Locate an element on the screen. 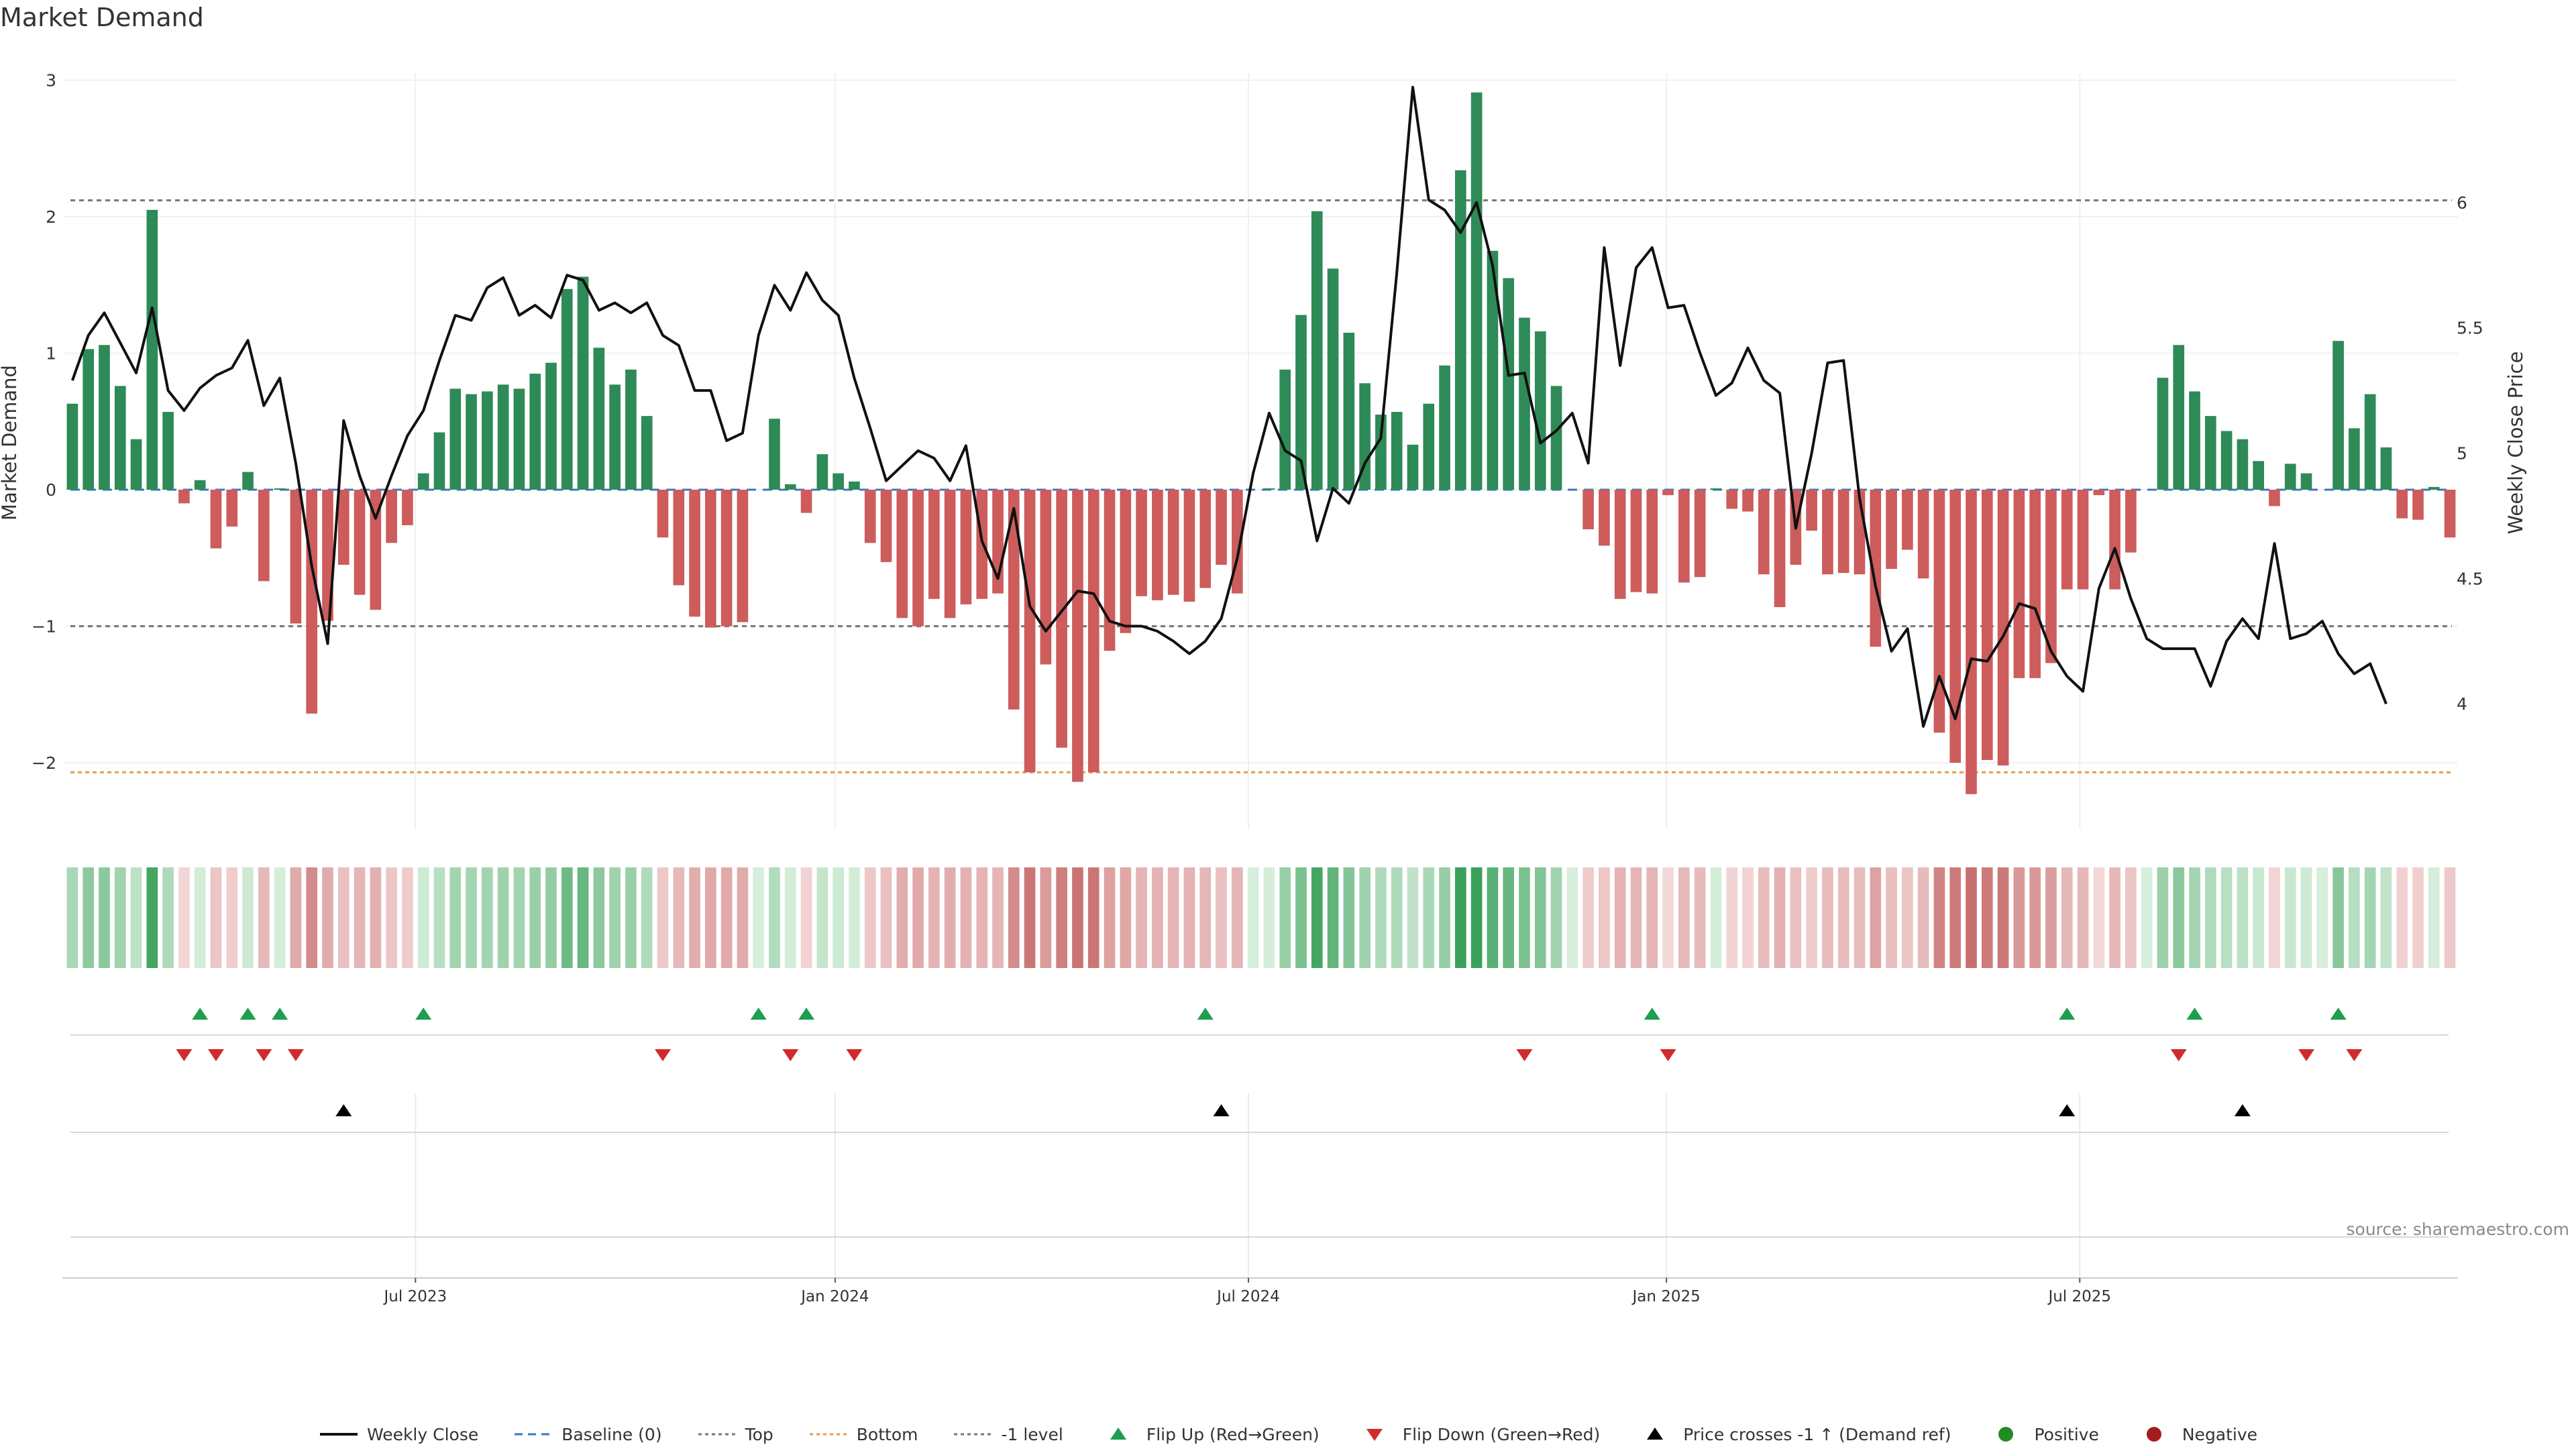 The height and width of the screenshot is (1449, 2576). legend-up-triangle is located at coordinates (1118, 1434).